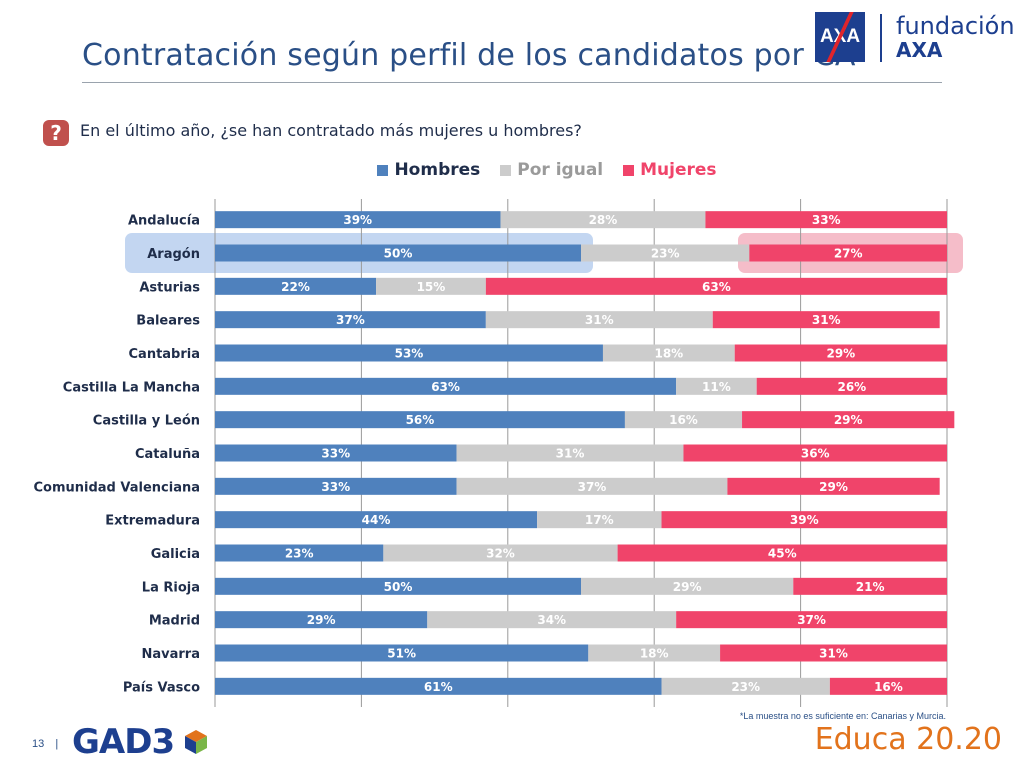 This screenshot has height=768, width=1024. Describe the element at coordinates (357, 220) in the screenshot. I see `data-label-hombres-andalucia: 39%` at that location.